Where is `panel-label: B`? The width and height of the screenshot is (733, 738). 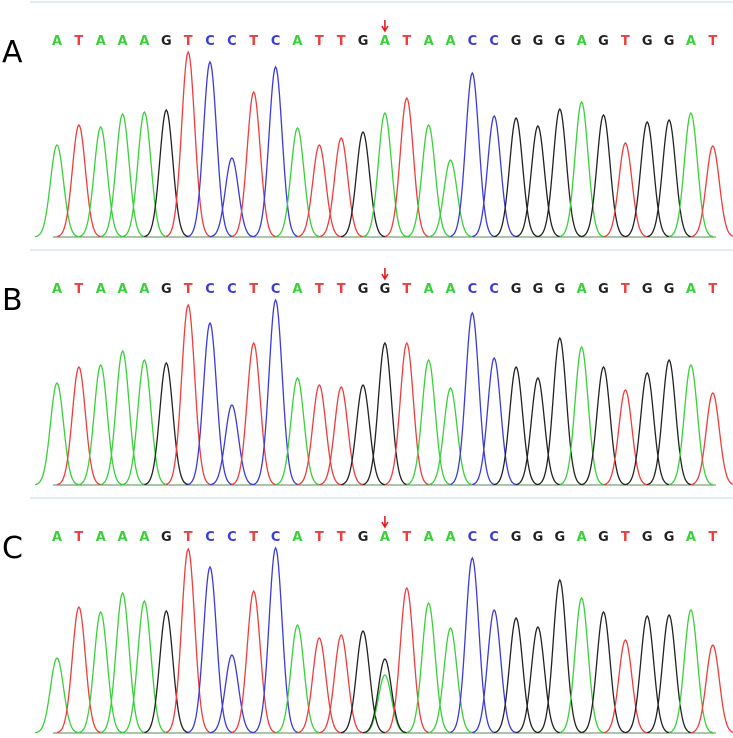
panel-label: B is located at coordinates (12, 300).